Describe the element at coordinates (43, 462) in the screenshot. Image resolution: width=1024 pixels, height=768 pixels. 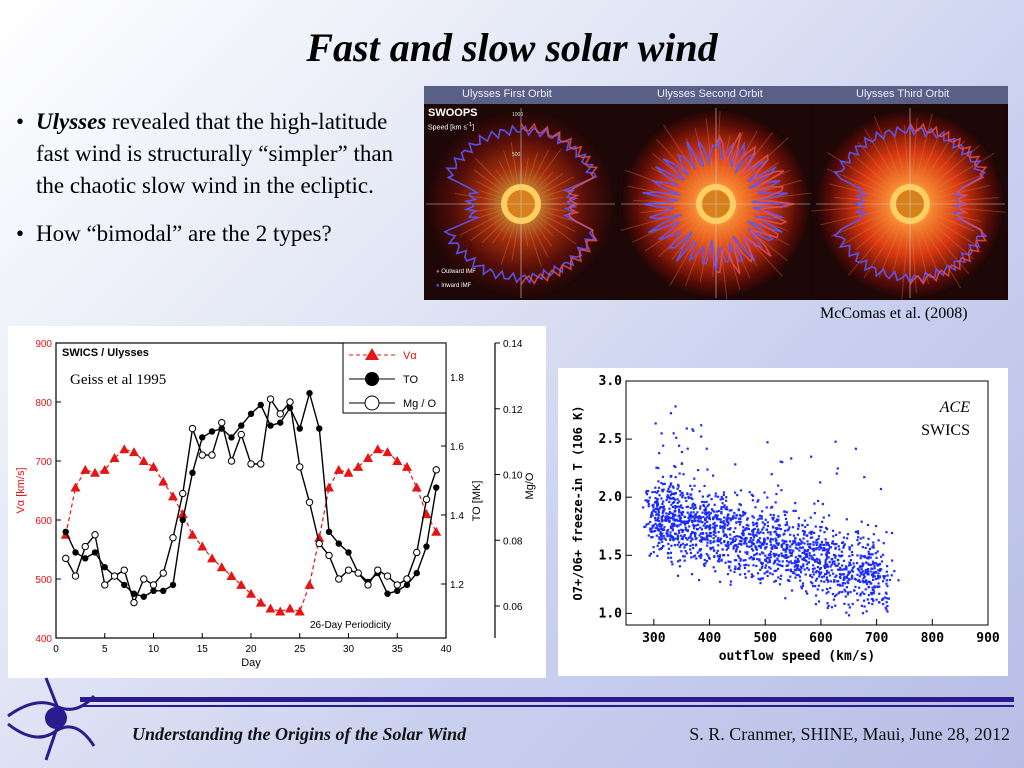
I see `y-tick-label: 700` at that location.